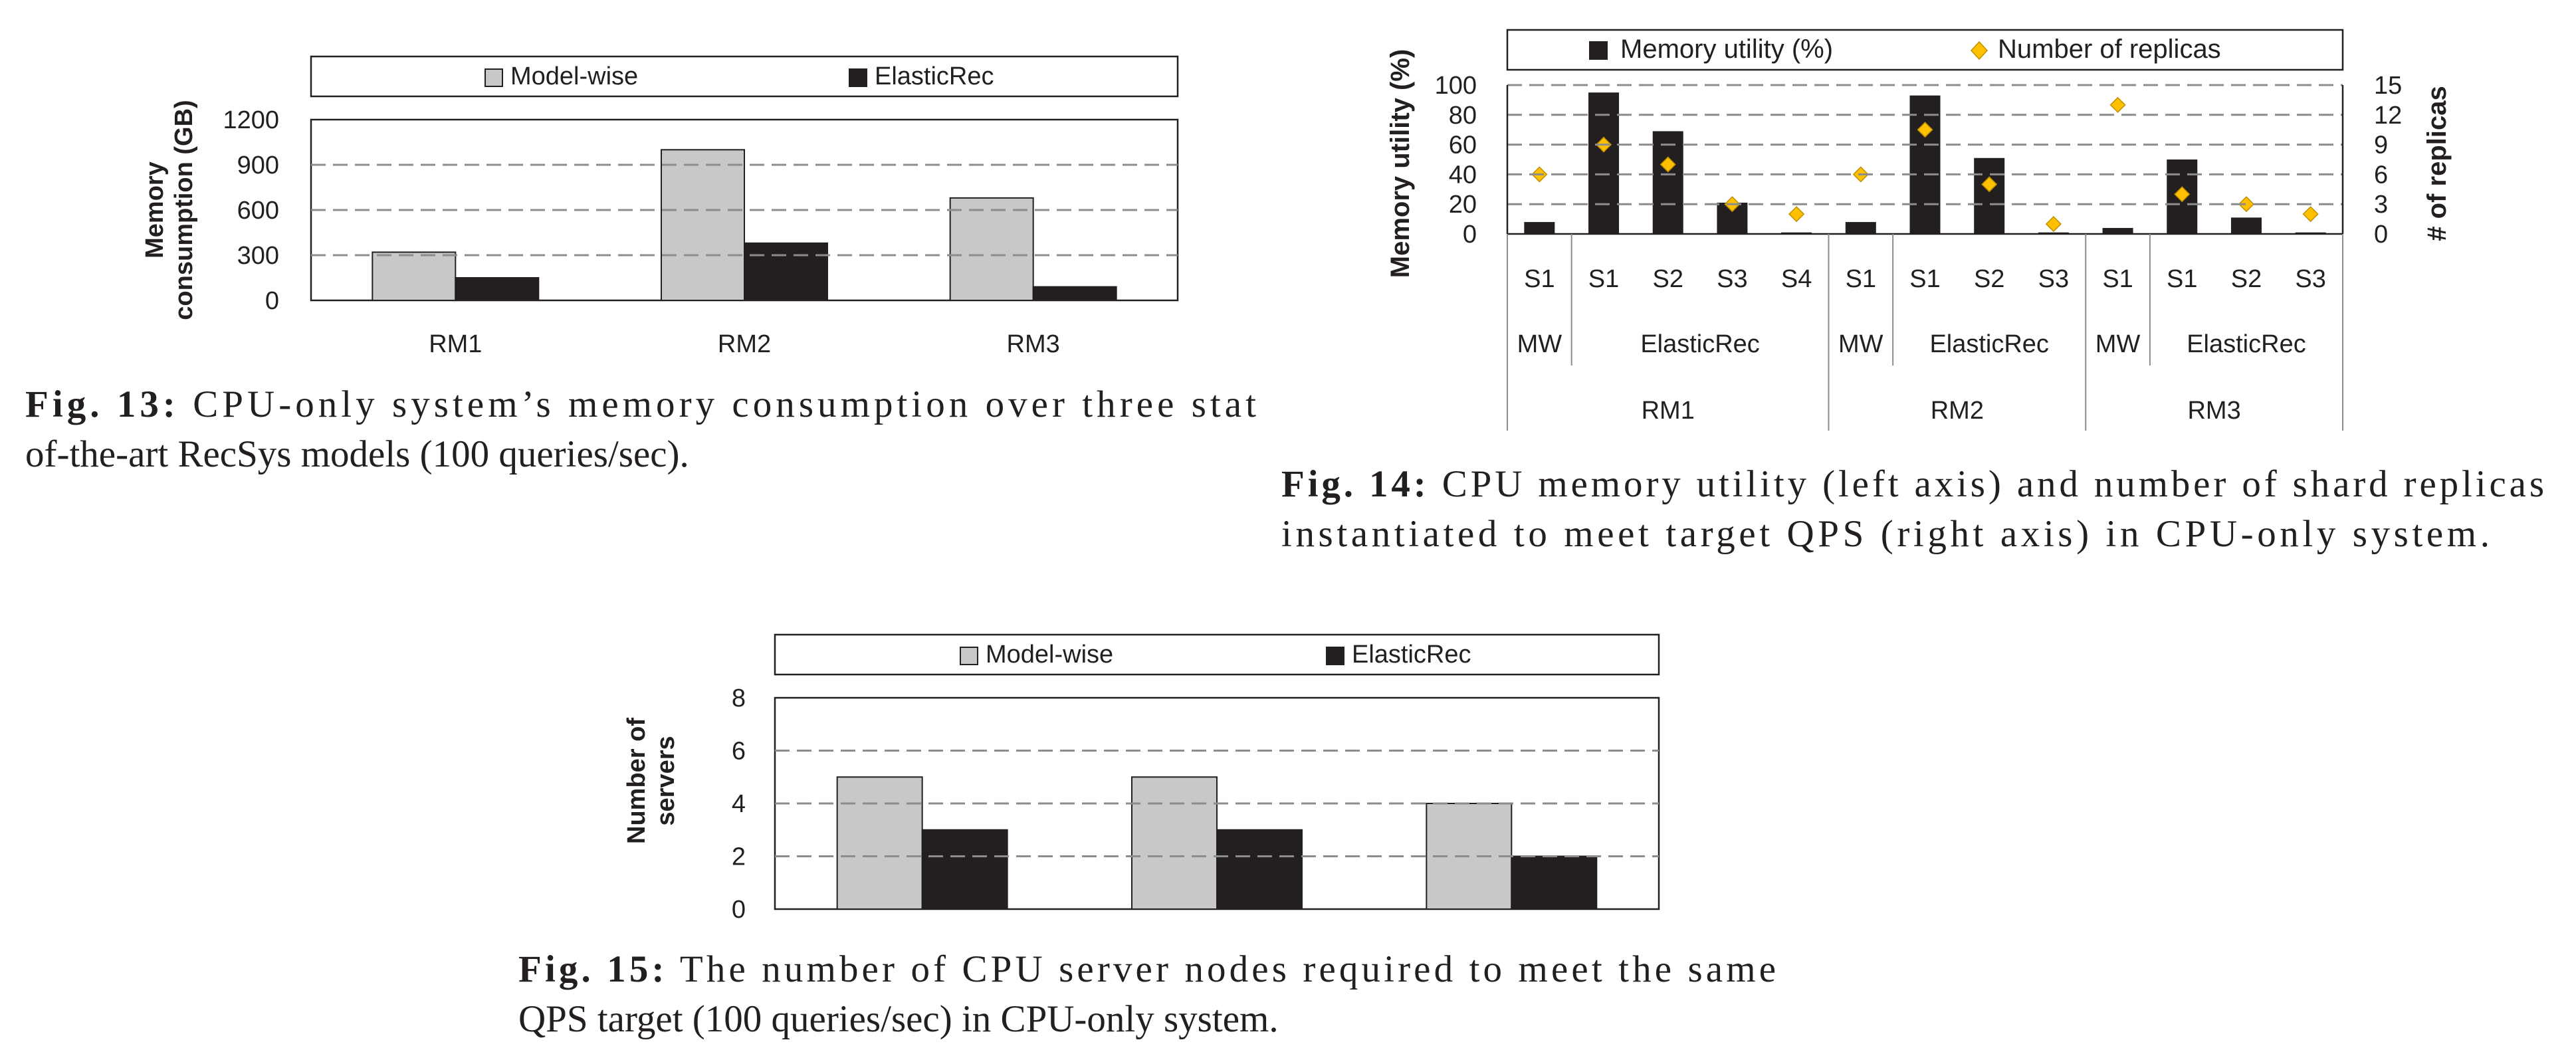 The width and height of the screenshot is (2576, 1050). I want to click on fig13-ytick-2: 600, so click(258, 211).